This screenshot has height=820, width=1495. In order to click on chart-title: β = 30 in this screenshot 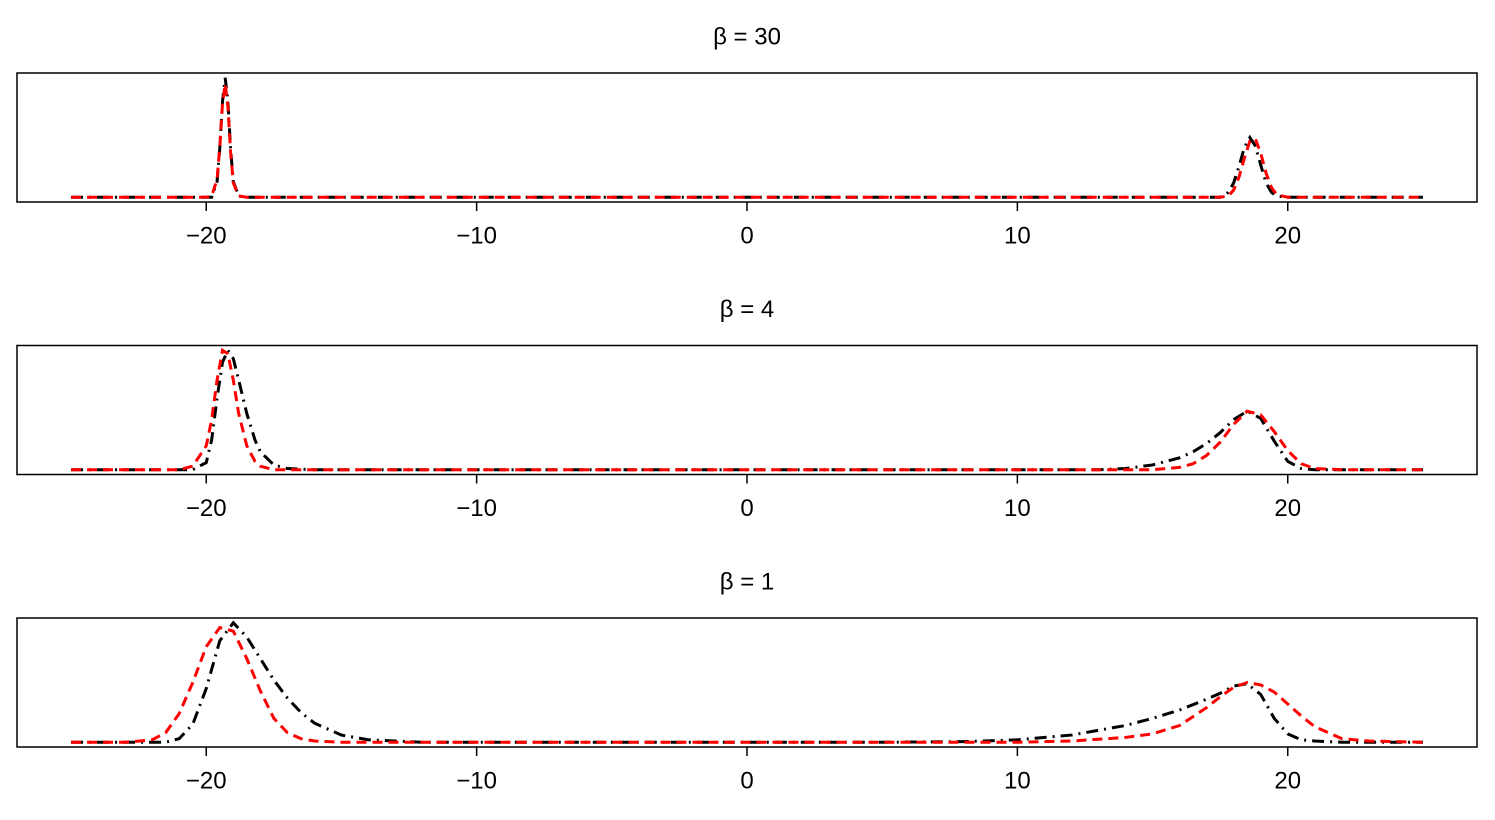, I will do `click(747, 36)`.